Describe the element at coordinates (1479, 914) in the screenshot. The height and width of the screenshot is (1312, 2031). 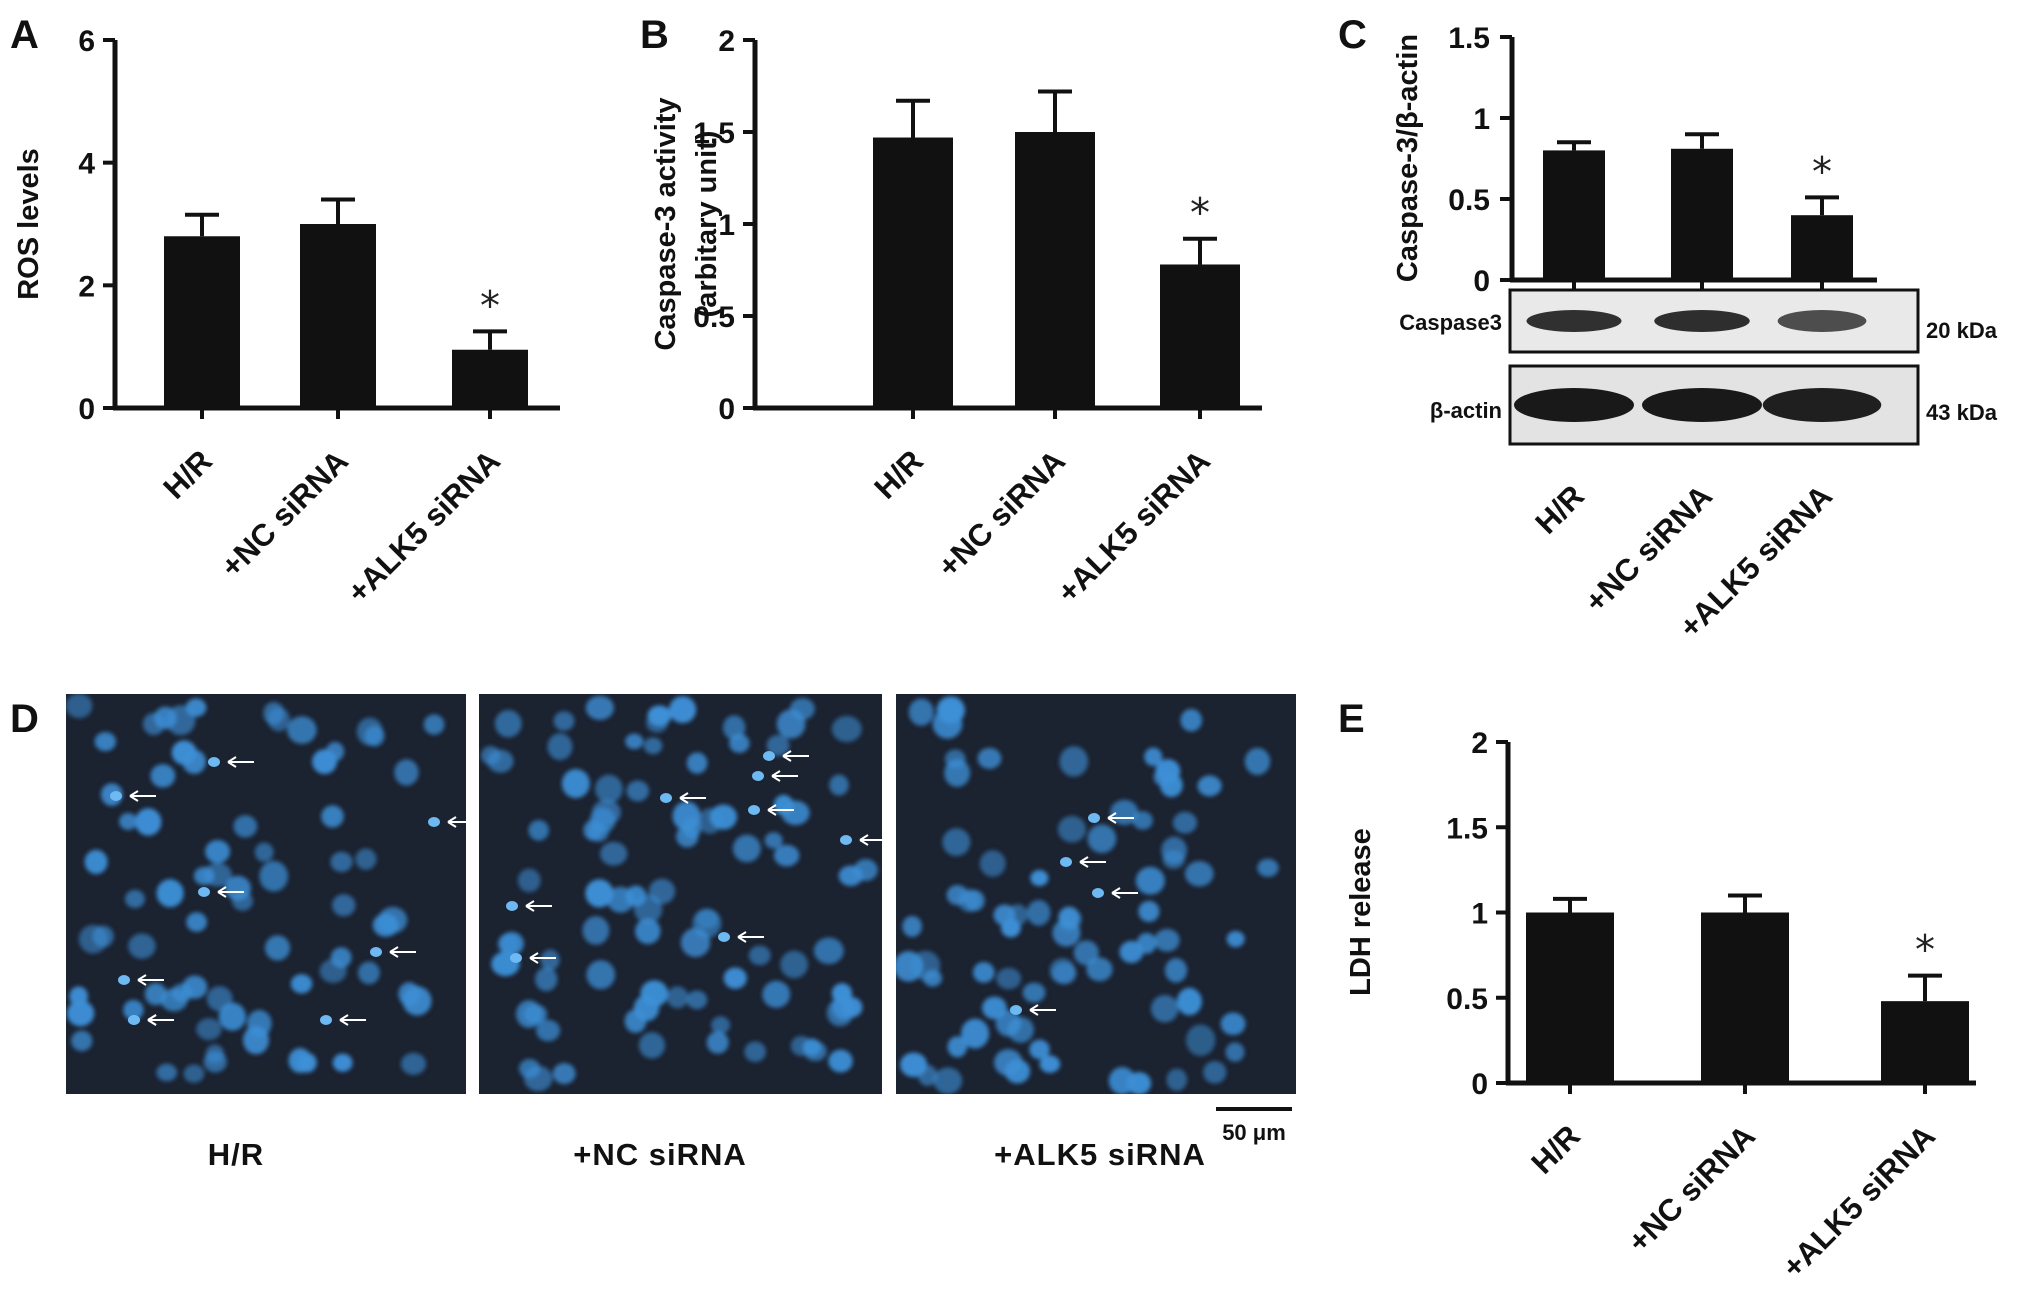
I see `y-tick-label: 1` at that location.